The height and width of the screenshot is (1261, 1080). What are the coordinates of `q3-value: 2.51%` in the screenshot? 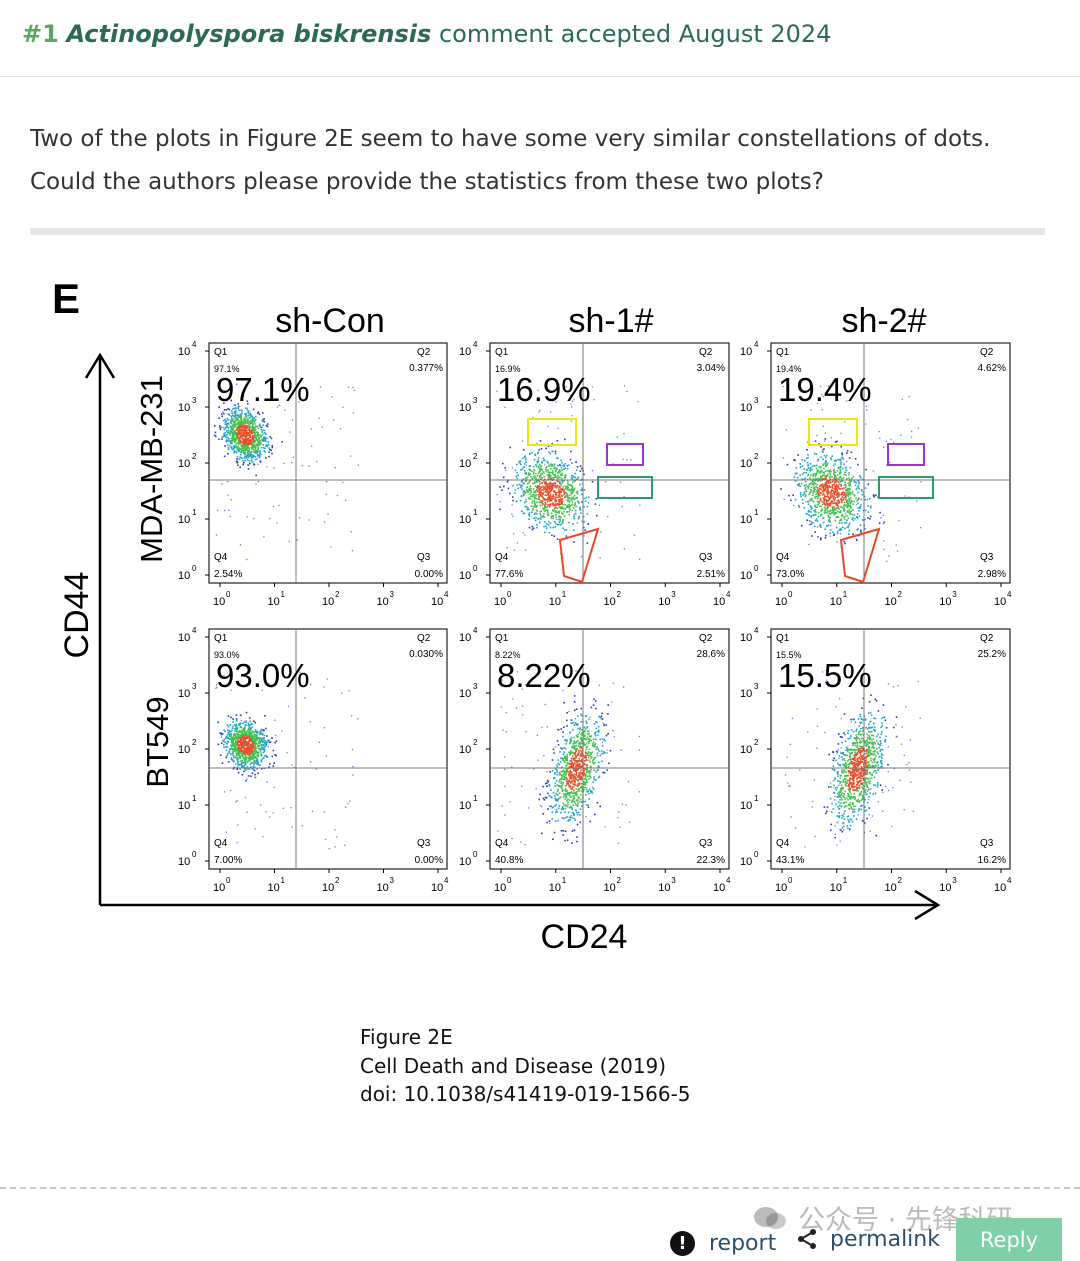 It's located at (711, 574).